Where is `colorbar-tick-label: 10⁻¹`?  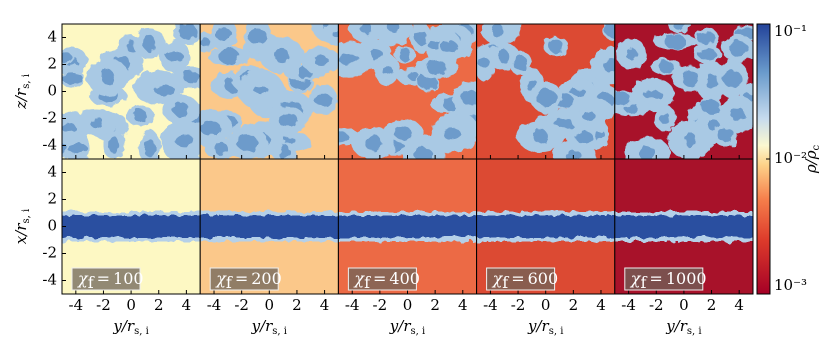
colorbar-tick-label: 10⁻¹ is located at coordinates (790, 31).